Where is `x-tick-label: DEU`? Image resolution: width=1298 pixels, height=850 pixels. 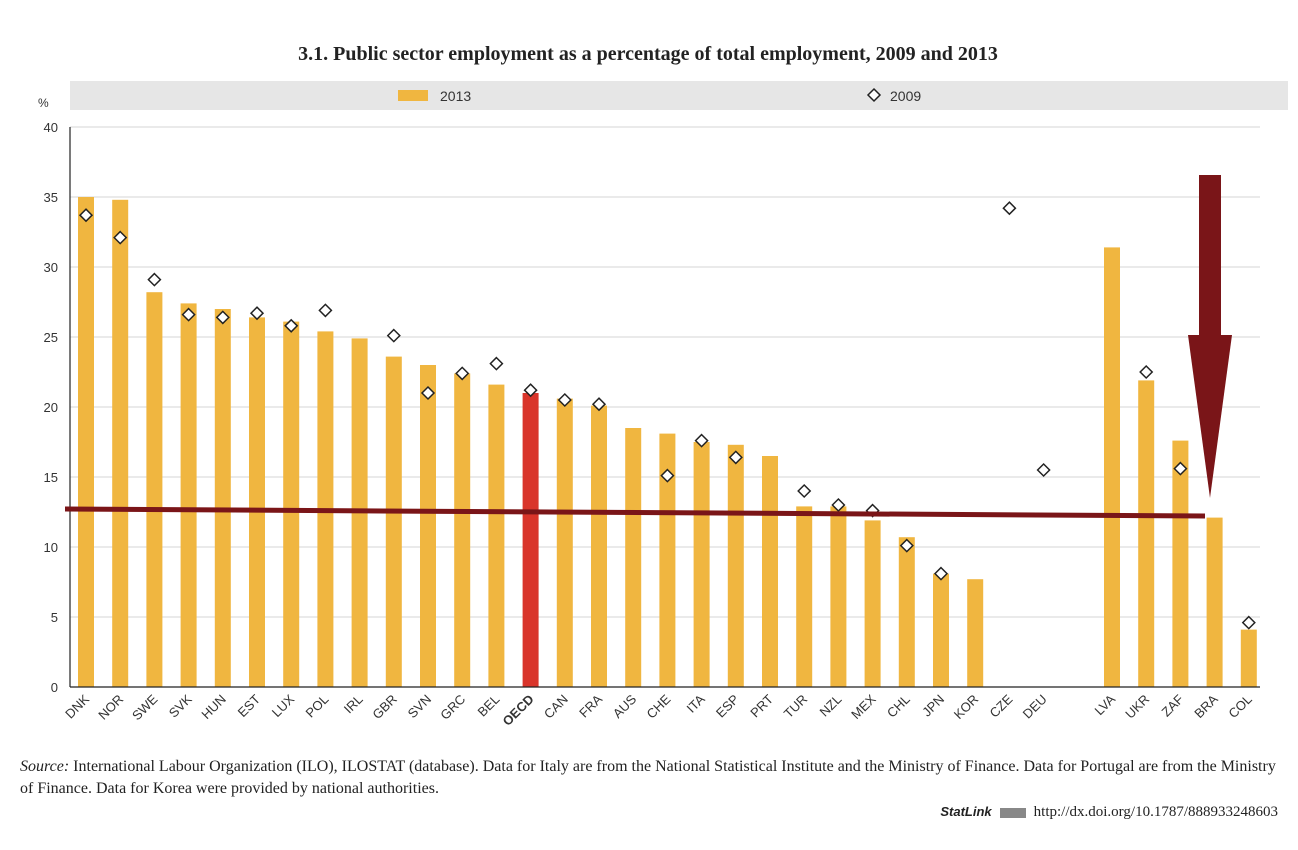
x-tick-label: DEU is located at coordinates (1035, 707).